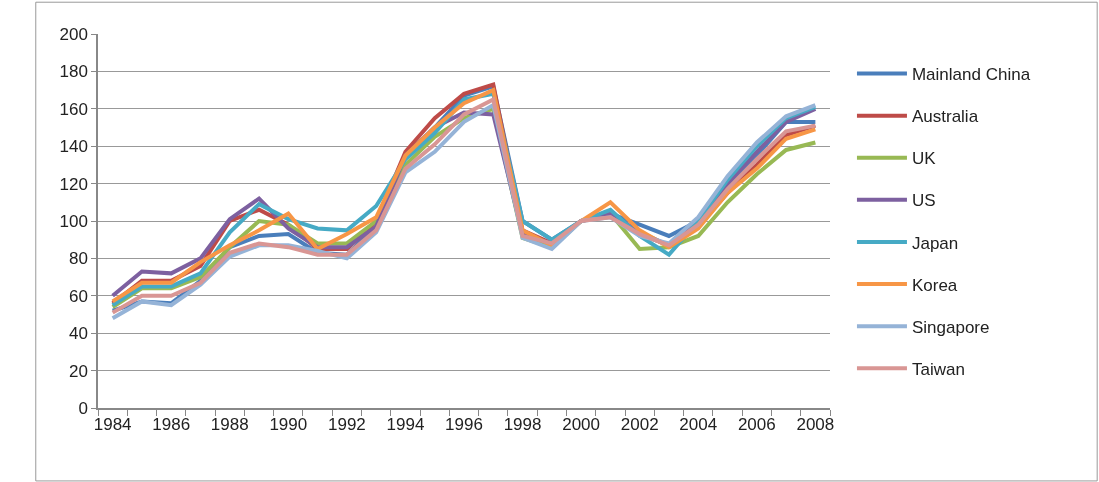 The image size is (1099, 482). What do you see at coordinates (934, 285) in the screenshot?
I see `legend-label: Korea` at bounding box center [934, 285].